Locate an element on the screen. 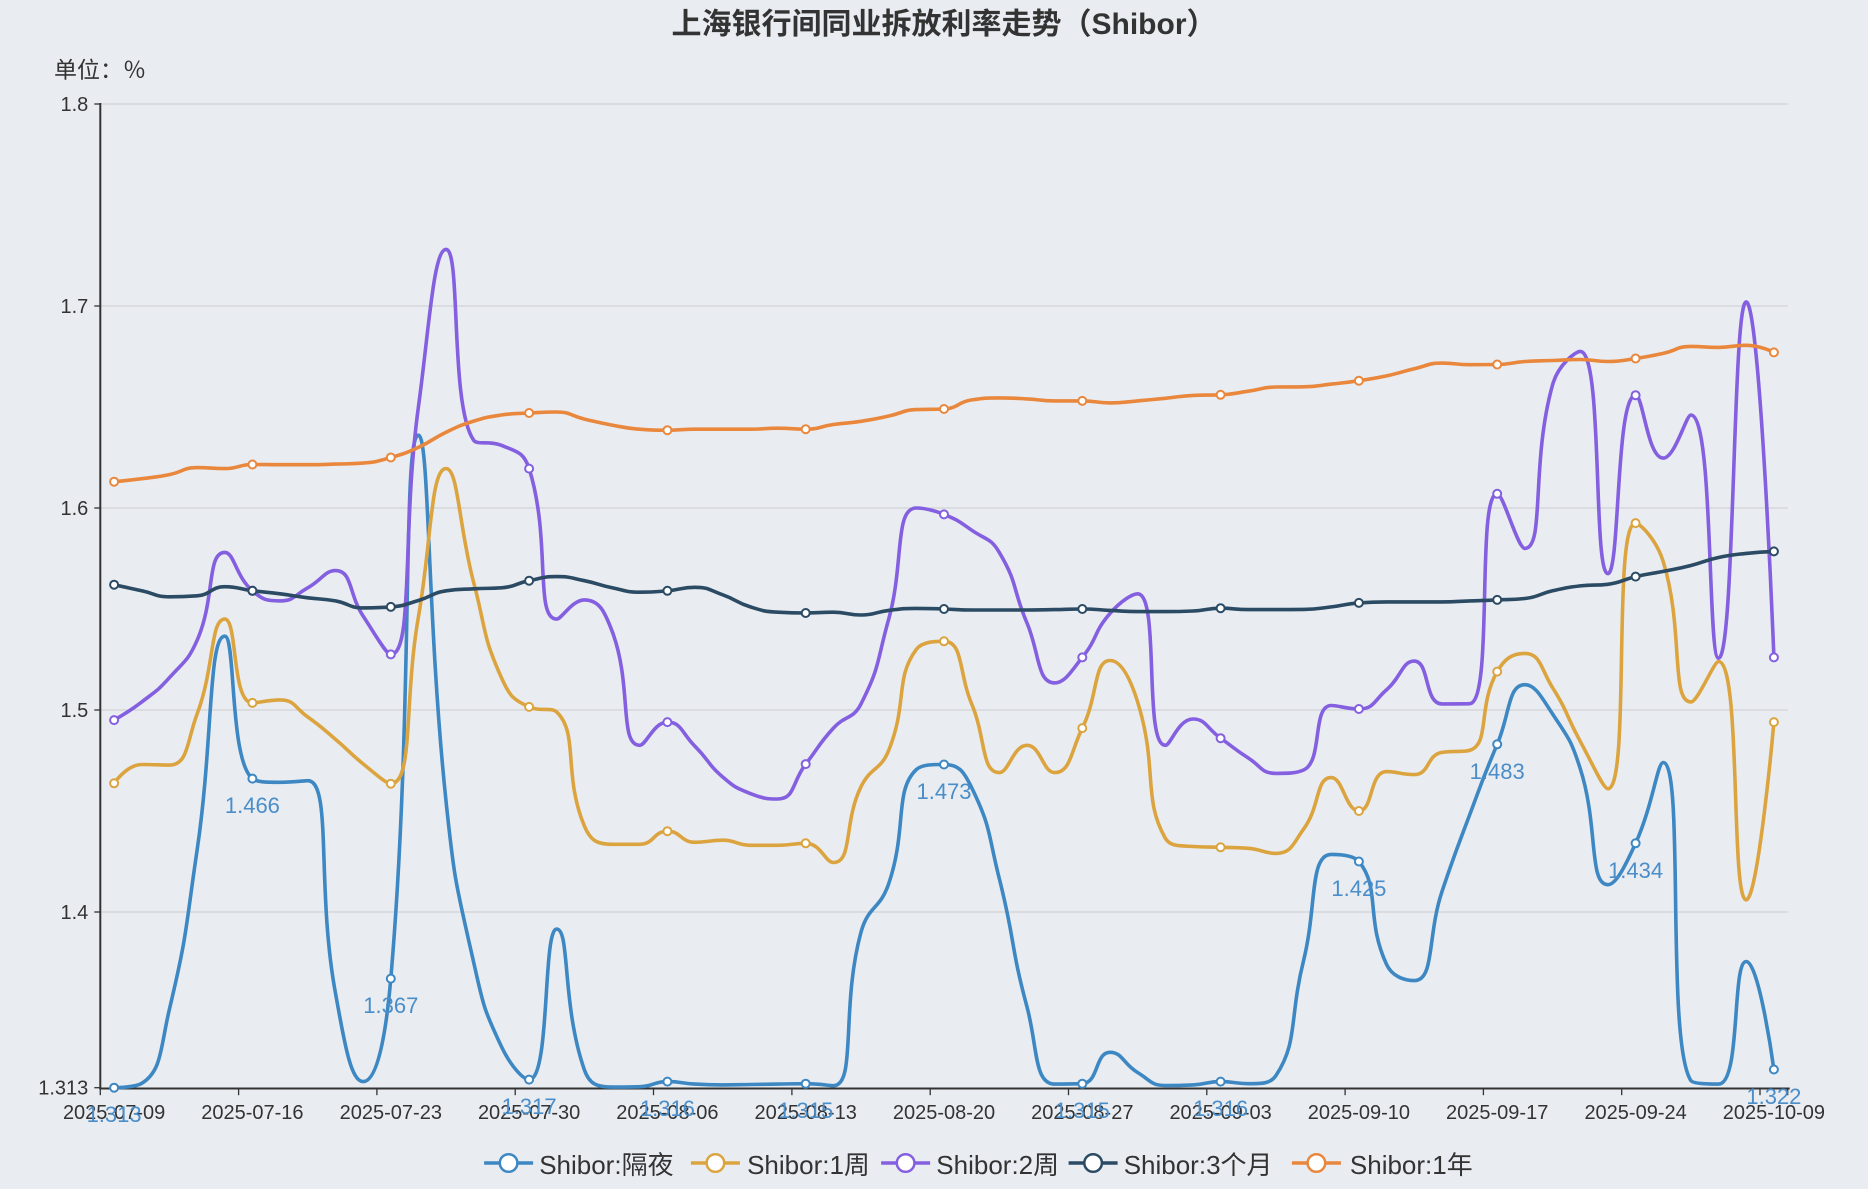 This screenshot has width=1868, height=1189. svg-text: Shibor:2 is located at coordinates (984, 1165).